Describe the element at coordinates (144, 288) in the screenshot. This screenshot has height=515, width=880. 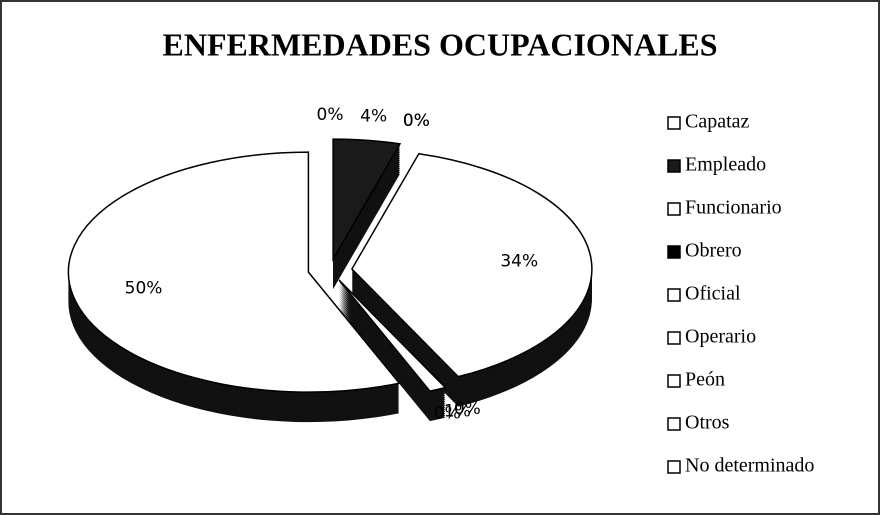
I see `data-label: 50%` at that location.